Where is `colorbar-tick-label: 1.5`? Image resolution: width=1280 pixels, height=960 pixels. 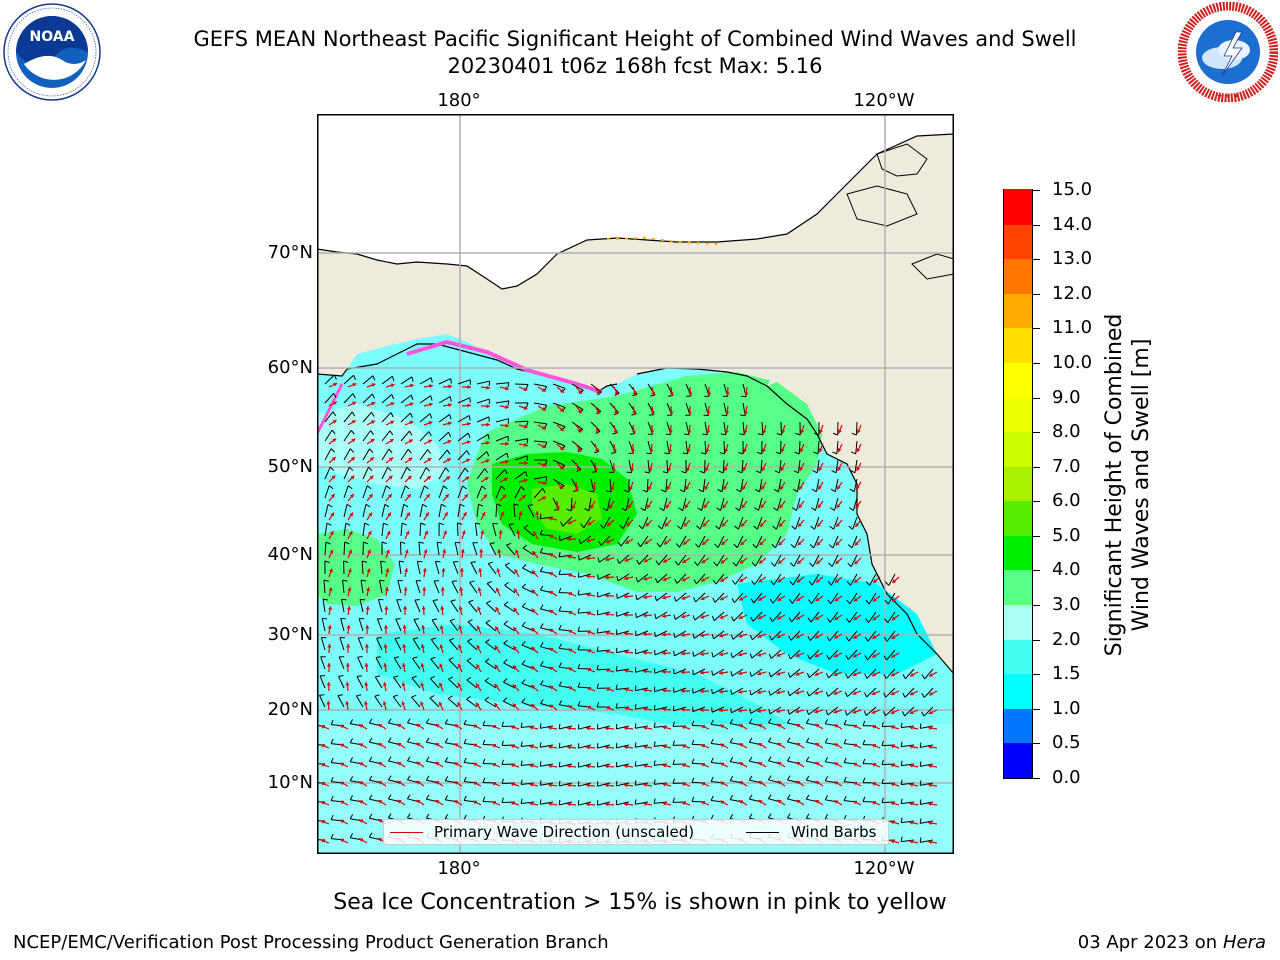 colorbar-tick-label: 1.5 is located at coordinates (1066, 674).